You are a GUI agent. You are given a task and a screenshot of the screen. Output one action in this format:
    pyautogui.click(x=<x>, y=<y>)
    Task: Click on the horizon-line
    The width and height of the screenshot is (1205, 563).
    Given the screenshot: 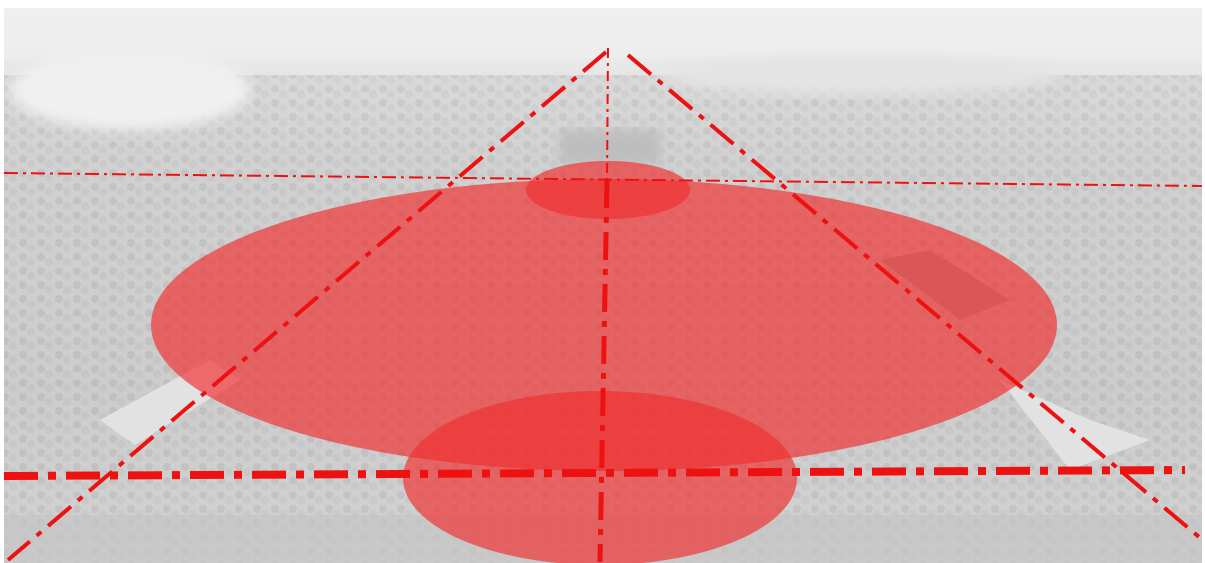 What is the action you would take?
    pyautogui.click(x=603, y=179)
    